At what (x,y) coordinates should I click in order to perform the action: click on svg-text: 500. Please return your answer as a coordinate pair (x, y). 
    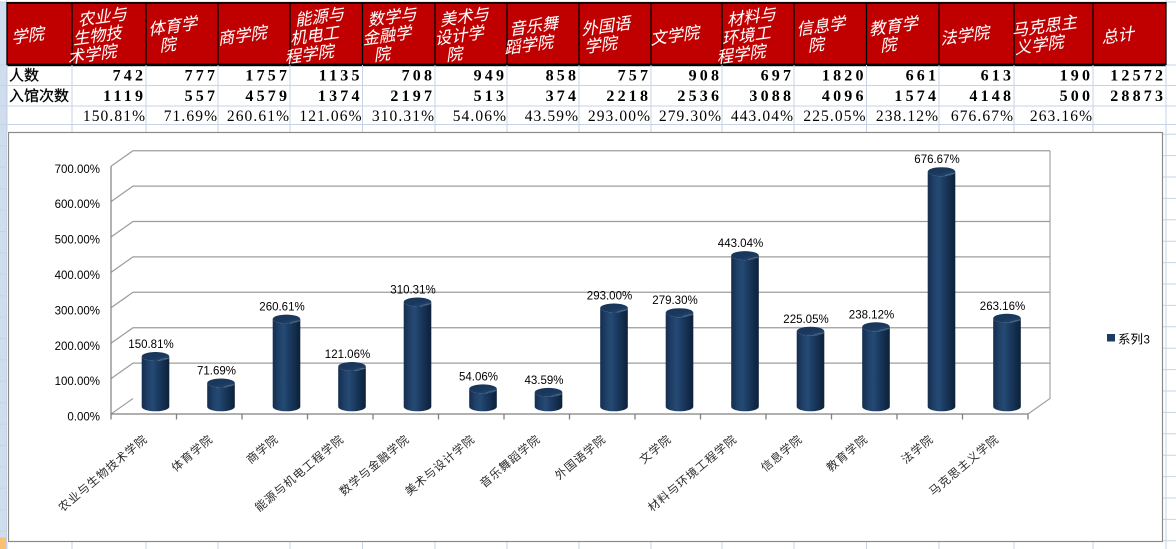
    Looking at the image, I should click on (1077, 96).